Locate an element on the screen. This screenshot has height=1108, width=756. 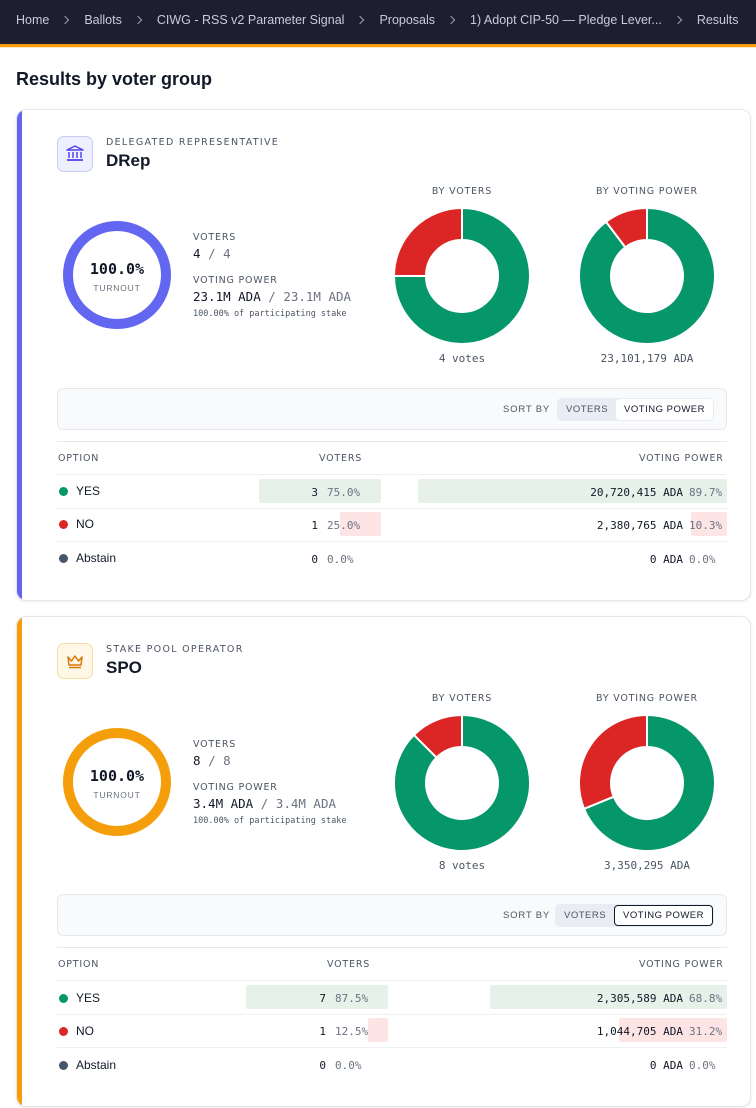
crown-icon is located at coordinates (75, 661).